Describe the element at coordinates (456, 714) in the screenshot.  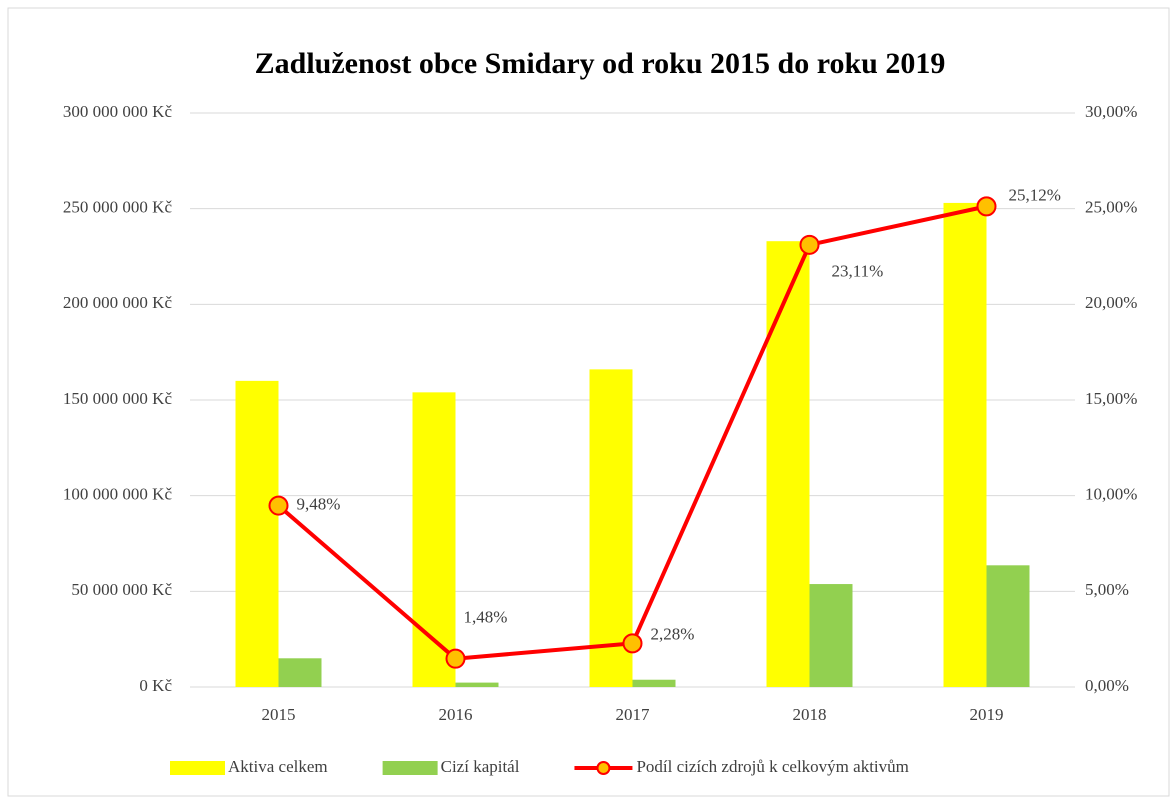
I see `x-tick-label: 2016` at that location.